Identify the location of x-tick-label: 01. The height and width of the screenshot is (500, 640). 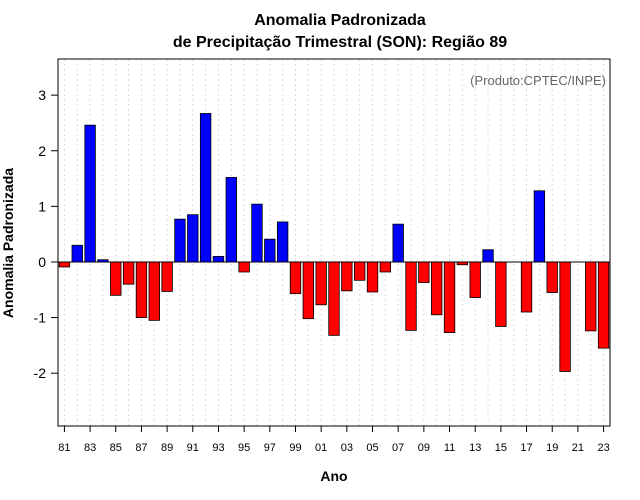
(321, 448).